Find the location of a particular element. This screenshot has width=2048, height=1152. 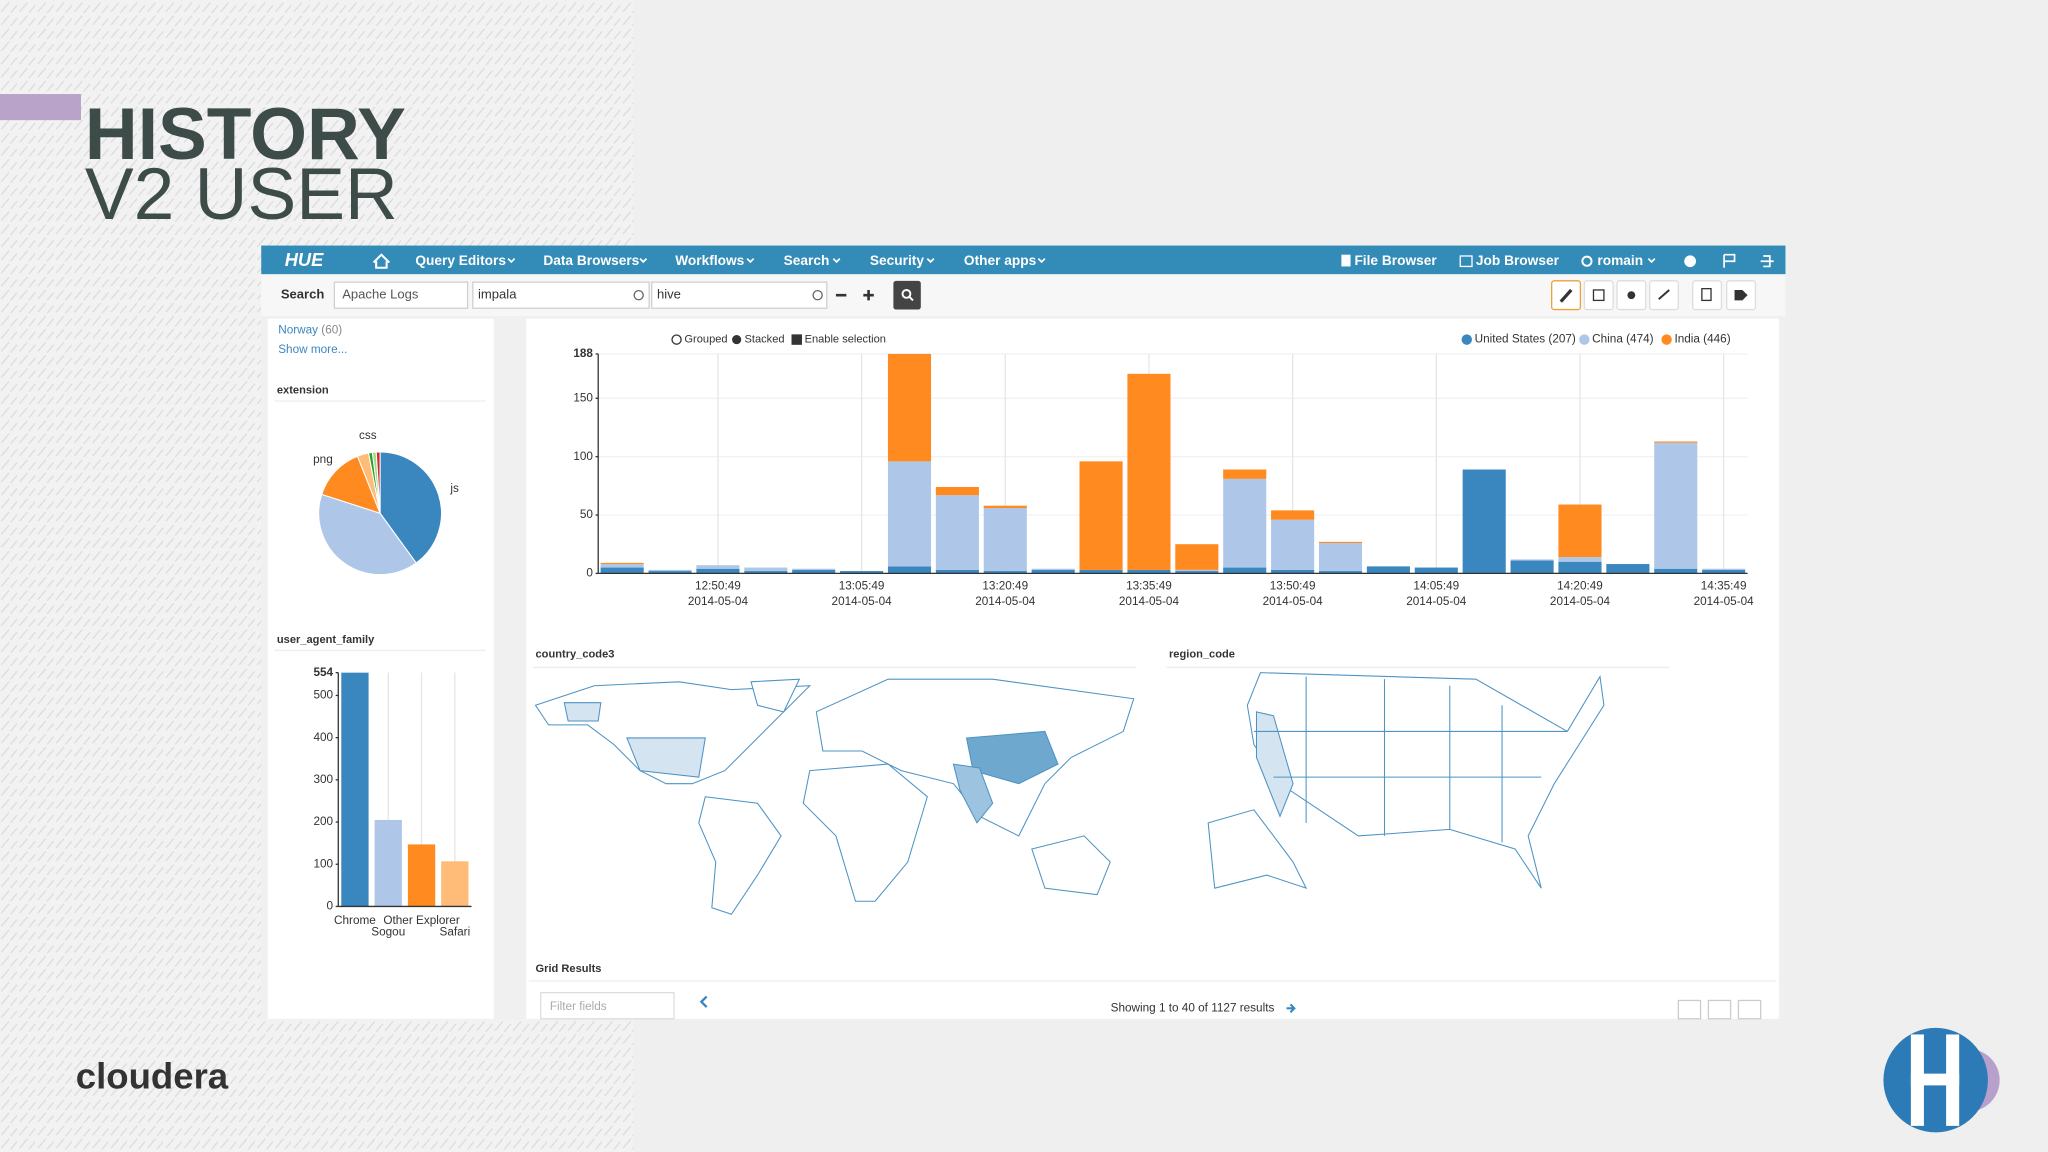

menu: Query Editors is located at coordinates (460, 260).